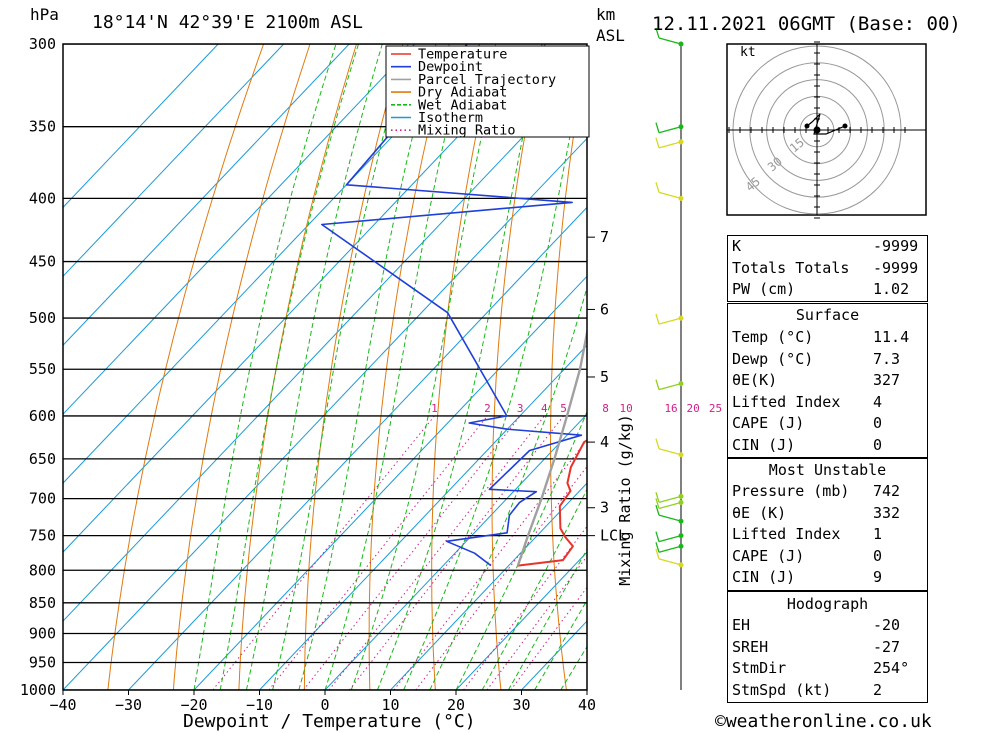 The image size is (1000, 733). What do you see at coordinates (827, 315) in the screenshot?
I see `surface-title: Surface` at bounding box center [827, 315].